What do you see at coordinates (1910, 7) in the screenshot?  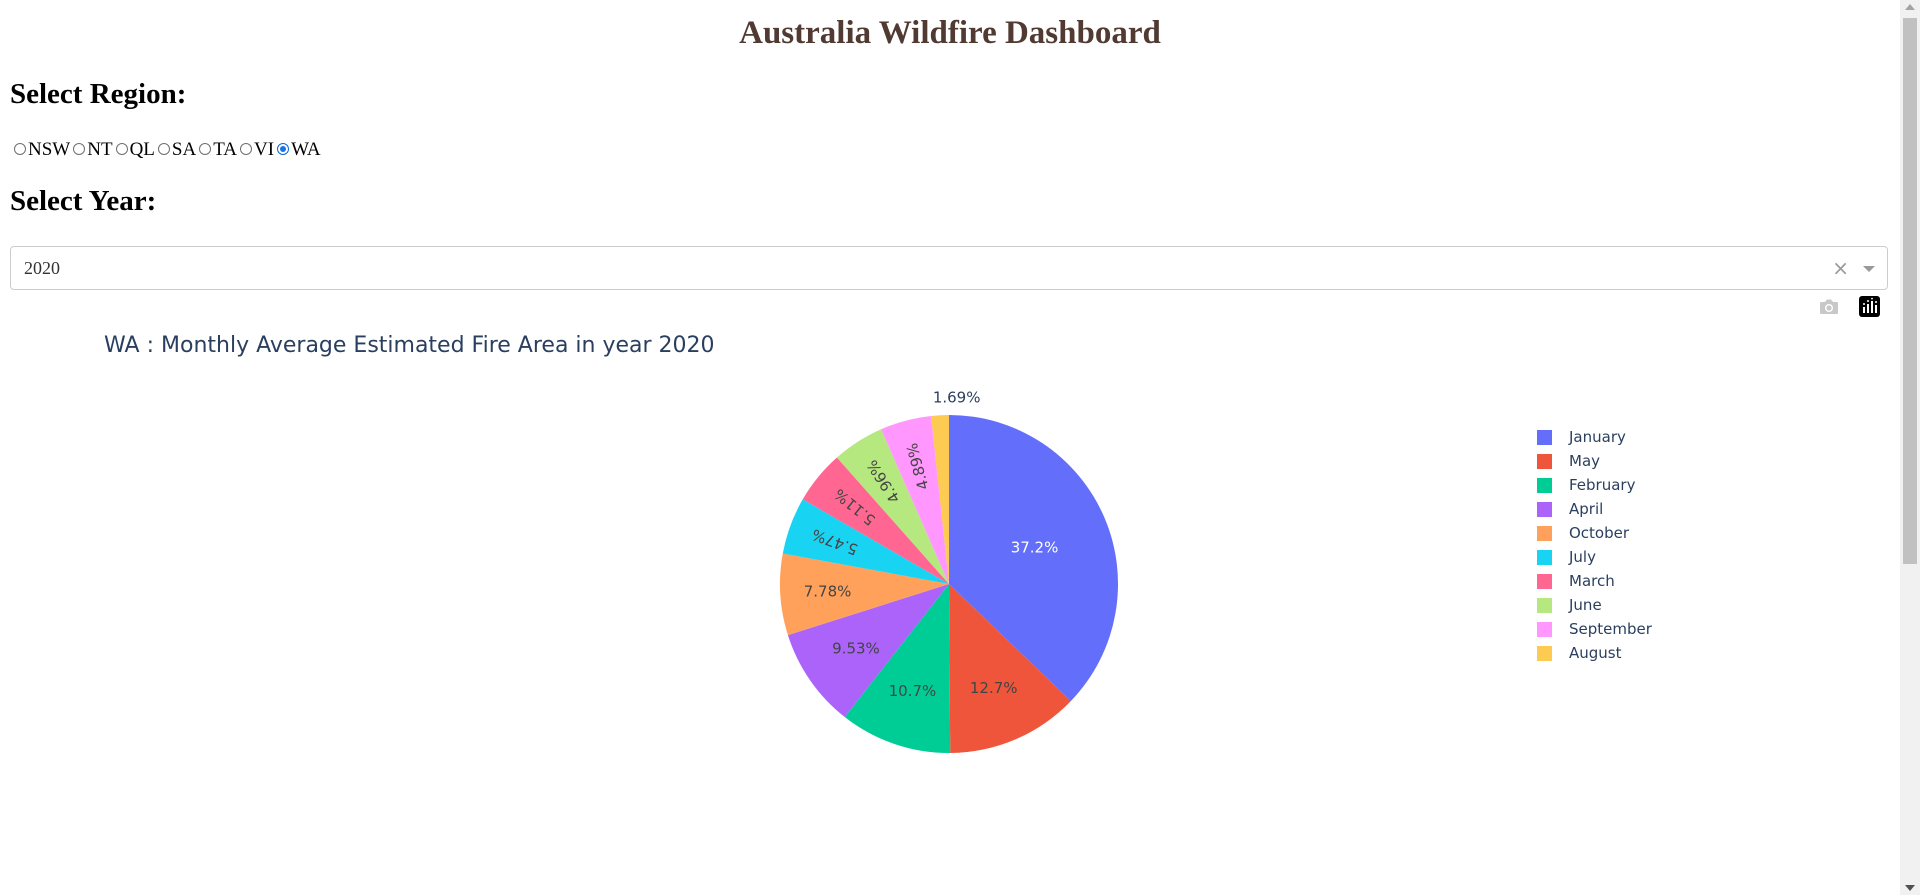 I see `scroll-up-icon` at bounding box center [1910, 7].